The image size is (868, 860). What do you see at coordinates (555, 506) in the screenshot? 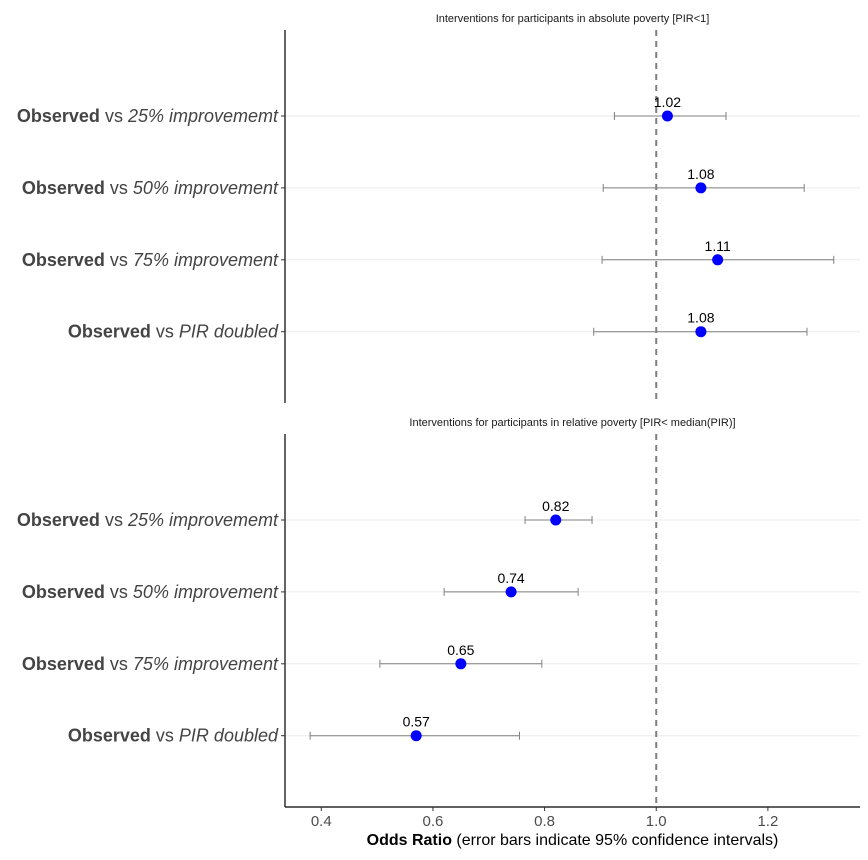
I see `data-label: 0.82` at bounding box center [555, 506].